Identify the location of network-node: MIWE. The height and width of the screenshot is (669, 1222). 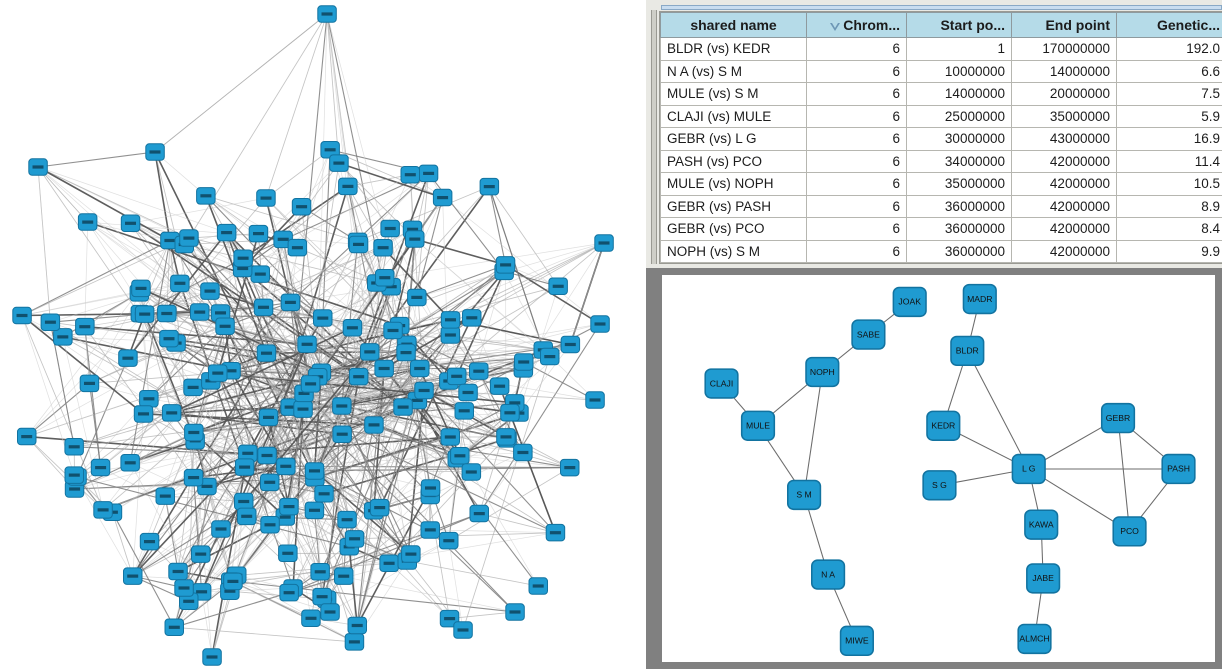
(856, 641).